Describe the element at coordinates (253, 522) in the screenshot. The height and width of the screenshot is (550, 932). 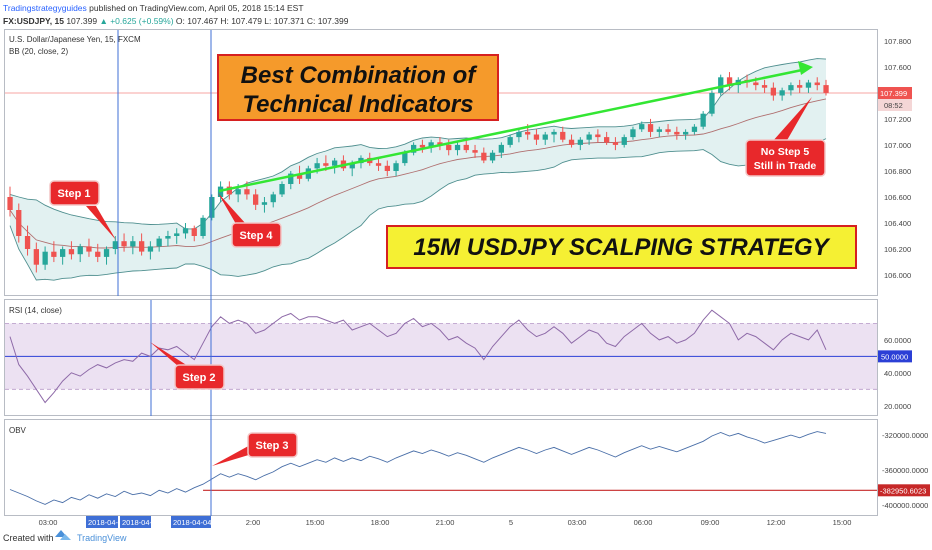
I see `x-tick-label: 2:00` at that location.